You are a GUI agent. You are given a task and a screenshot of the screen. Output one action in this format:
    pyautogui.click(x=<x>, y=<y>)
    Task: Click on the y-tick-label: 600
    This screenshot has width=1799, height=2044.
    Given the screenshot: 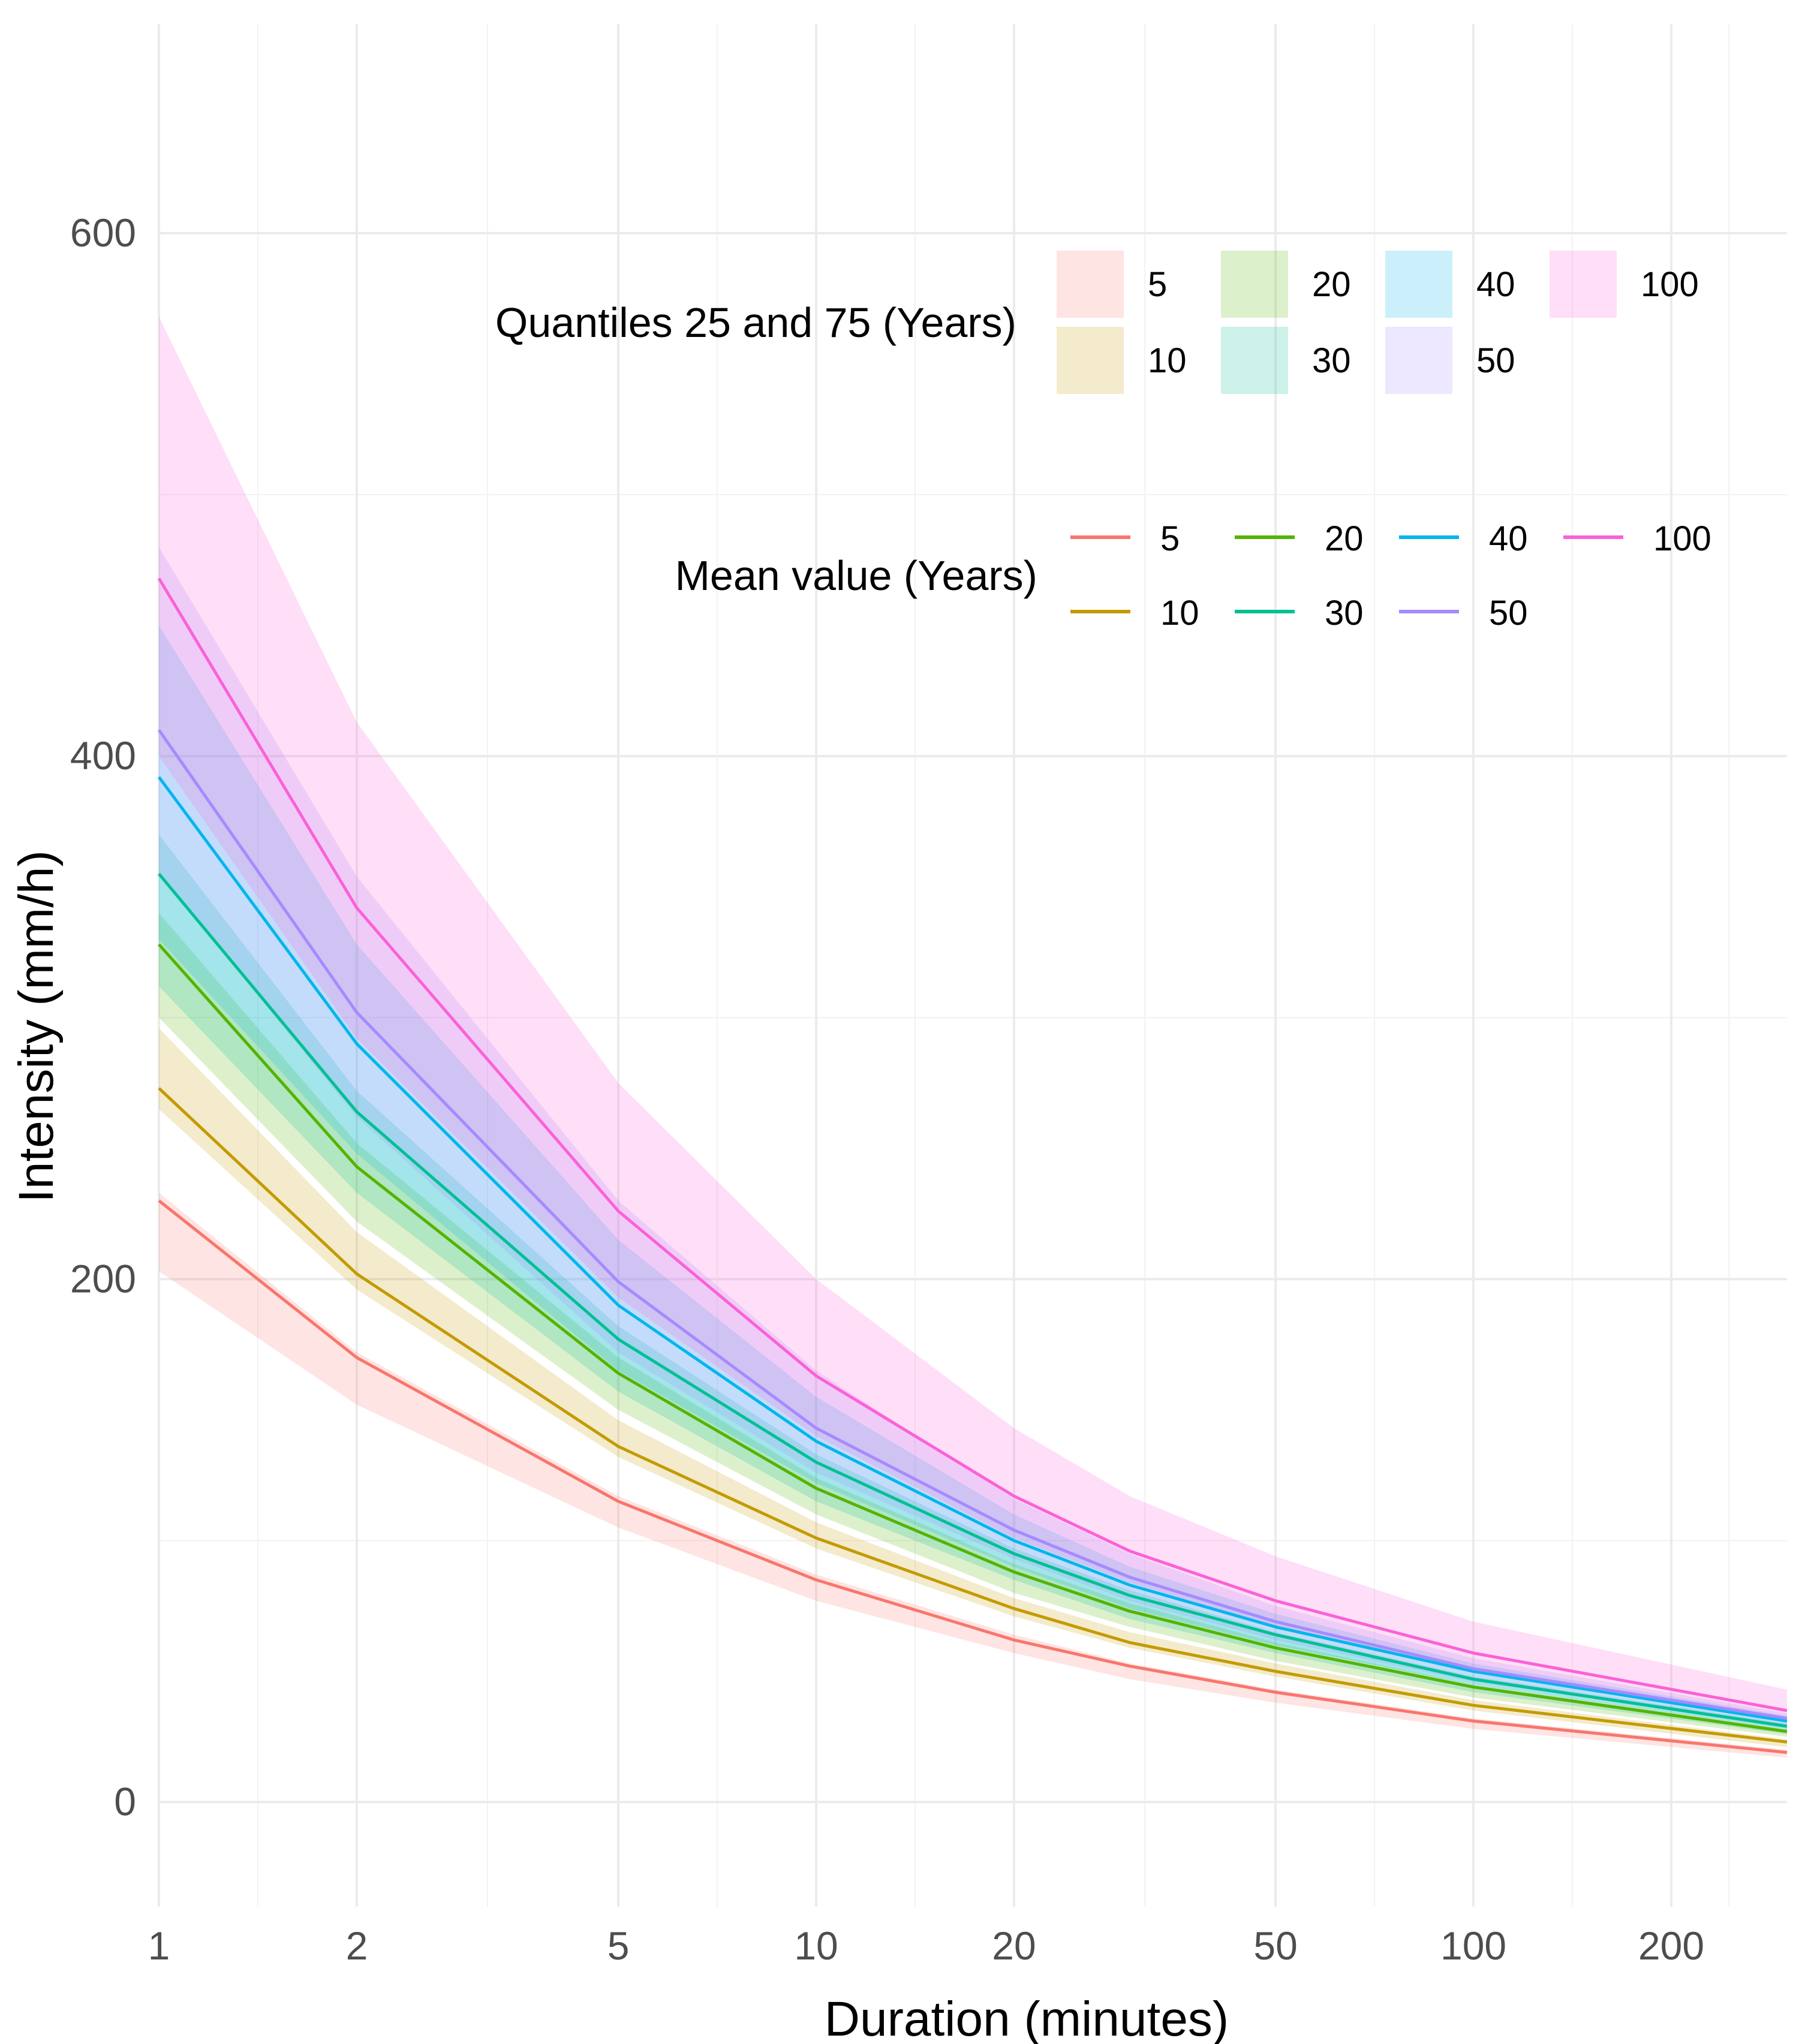 What is the action you would take?
    pyautogui.click(x=103, y=232)
    